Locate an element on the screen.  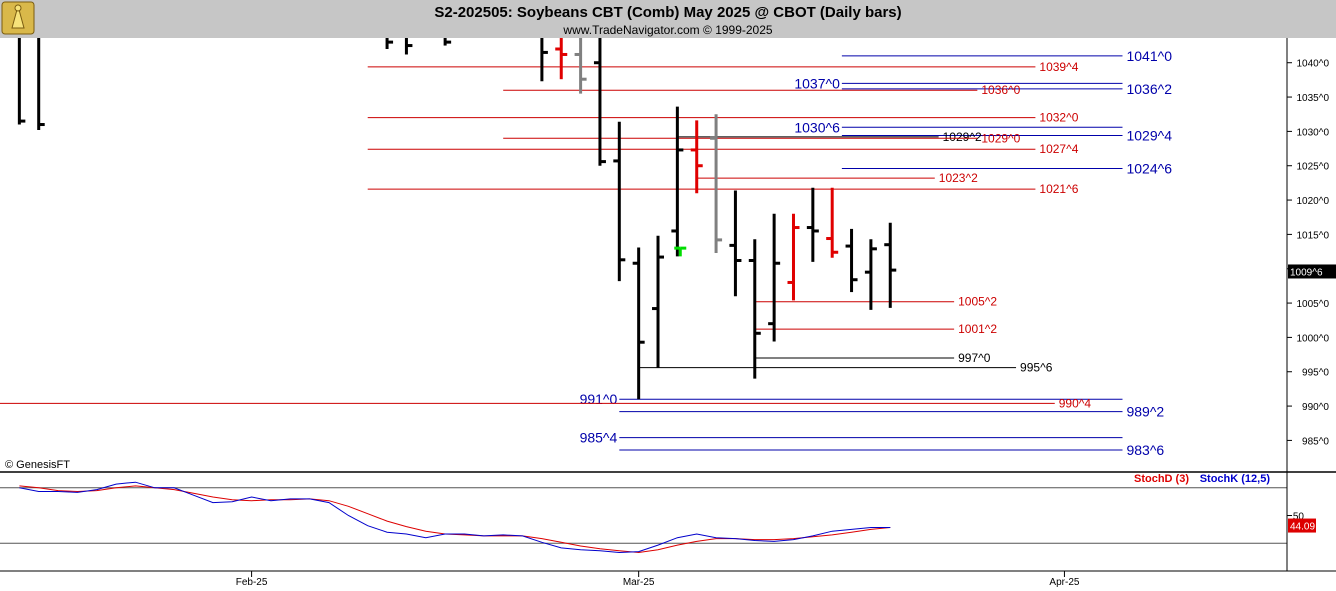
level-label: 985^4 is located at coordinates (599, 438).